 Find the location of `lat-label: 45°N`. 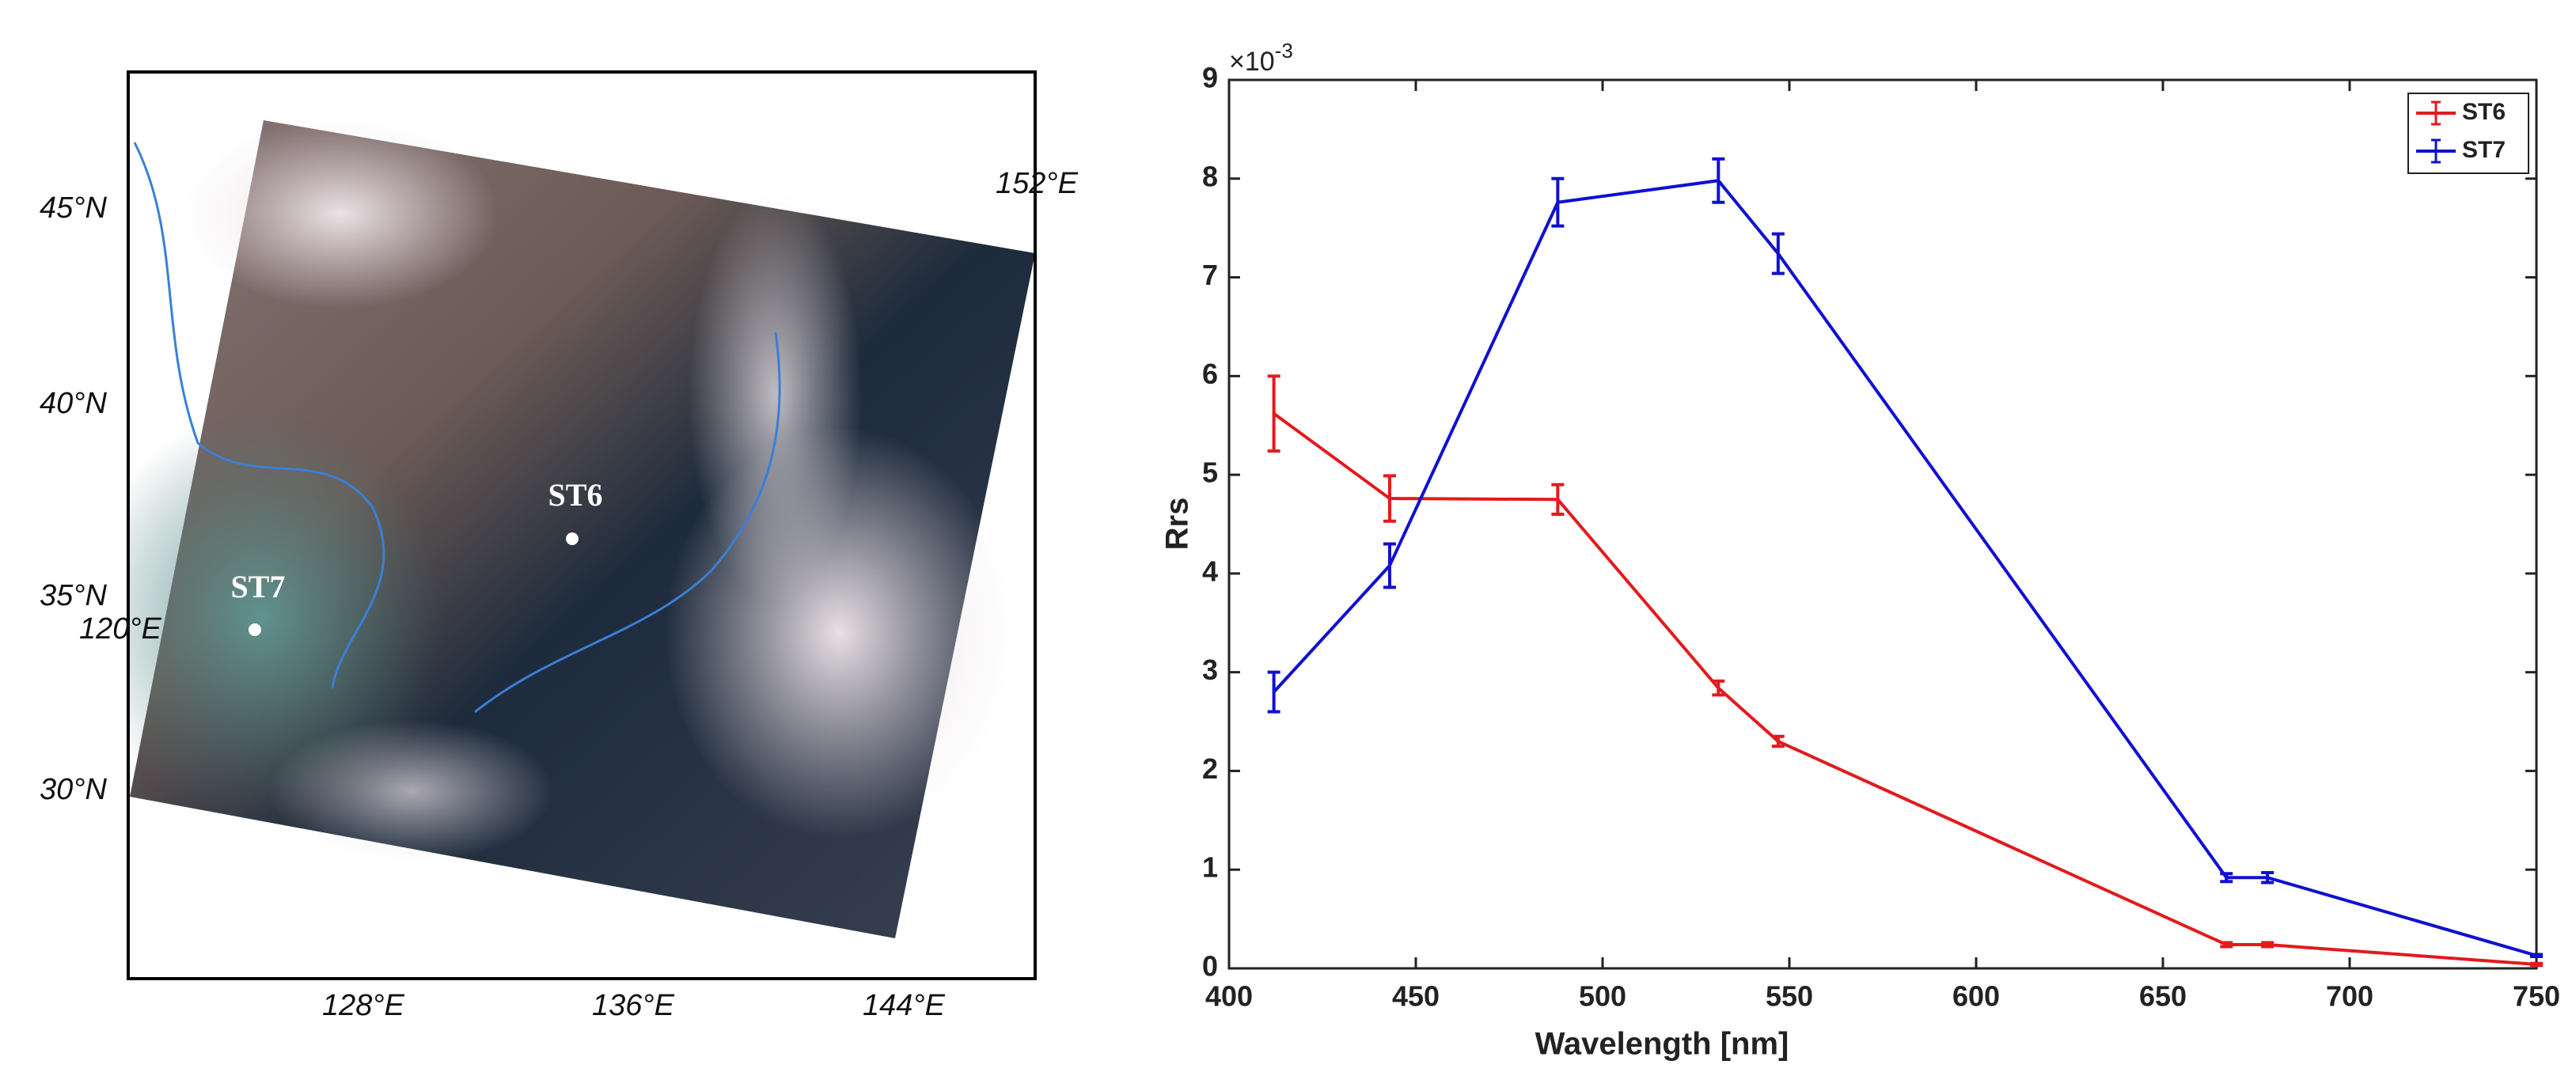

lat-label: 45°N is located at coordinates (73, 208).